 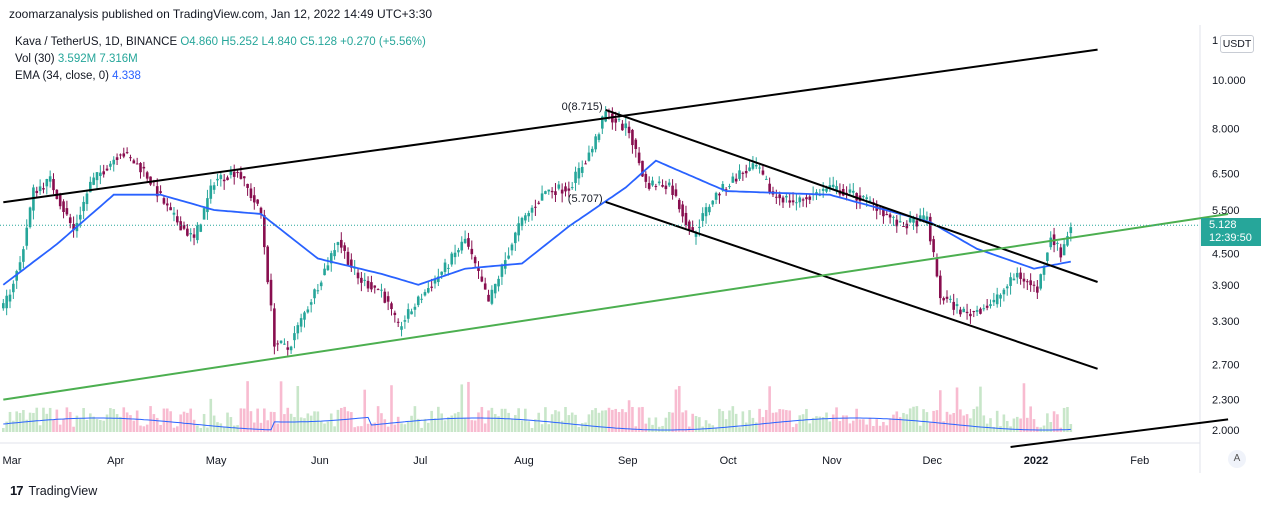 I want to click on time-tick-label: Dec, so click(x=932, y=461).